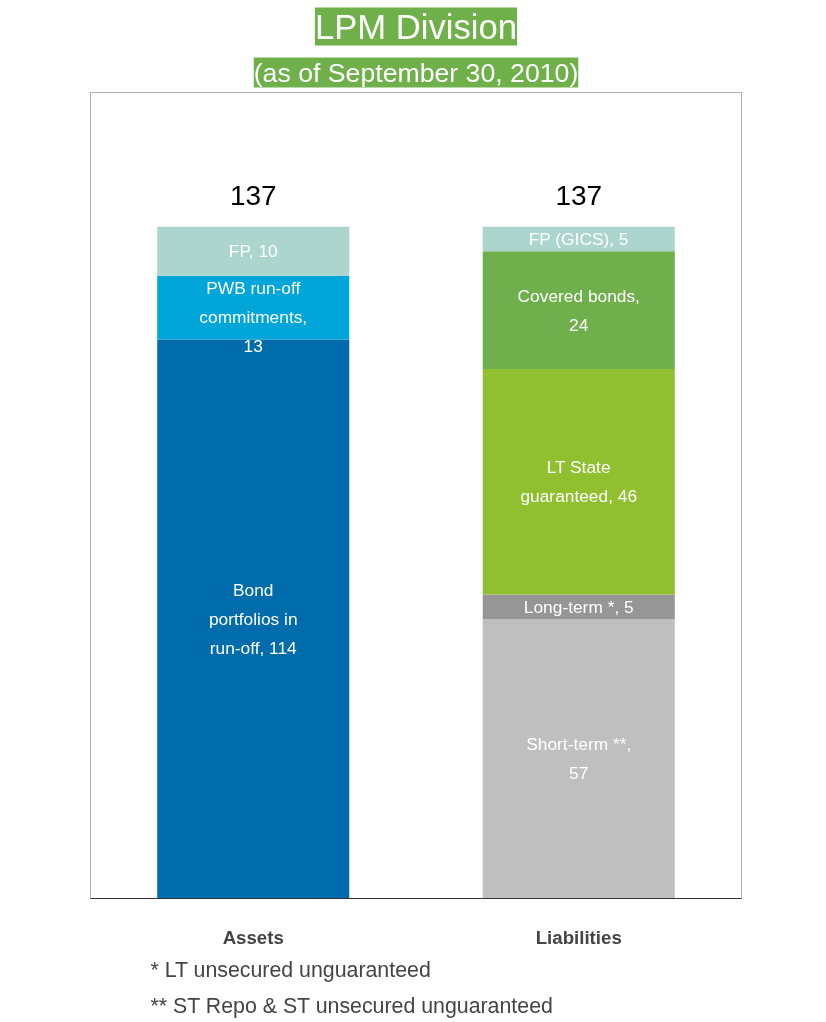 This screenshot has width=826, height=1022. What do you see at coordinates (253, 937) in the screenshot?
I see `x-tick-label: Assets` at bounding box center [253, 937].